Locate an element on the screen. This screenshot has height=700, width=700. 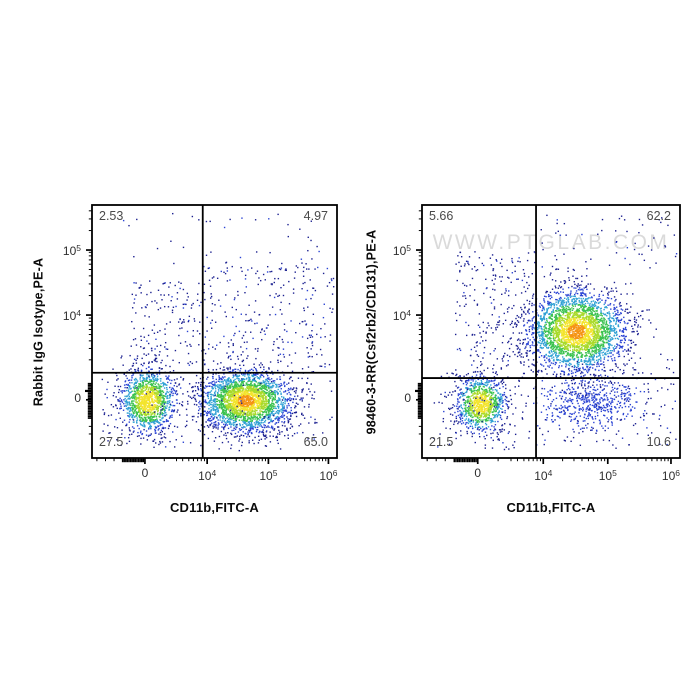
quadrant-percentage-lower-right: 10.6 is located at coordinates (658, 442).